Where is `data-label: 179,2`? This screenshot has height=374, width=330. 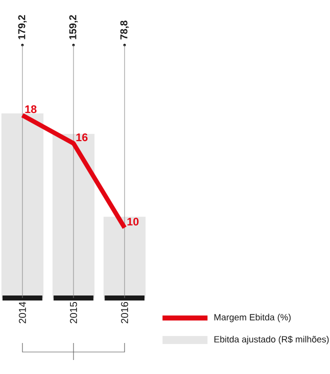 data-label: 179,2 is located at coordinates (22, 27).